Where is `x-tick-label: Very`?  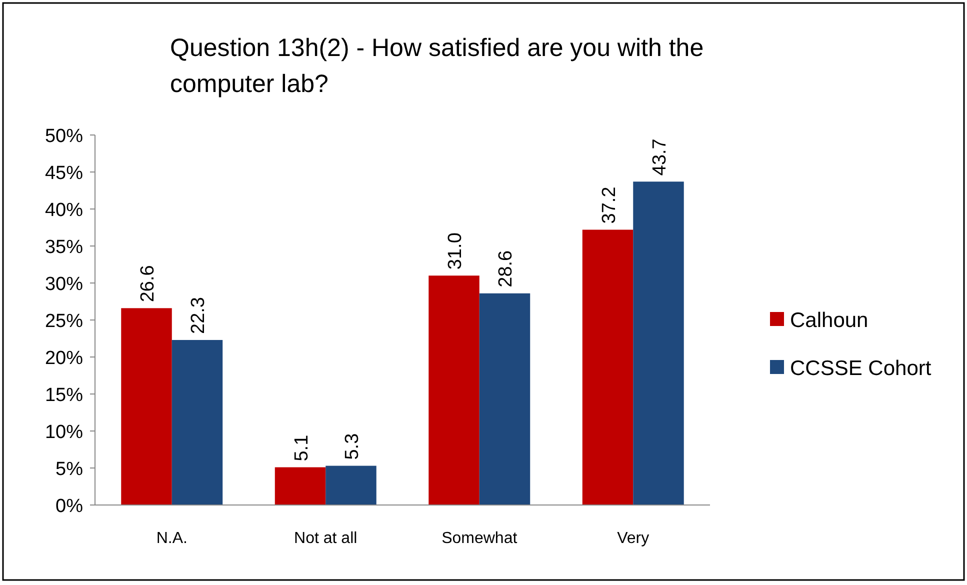 x-tick-label: Very is located at coordinates (633, 538).